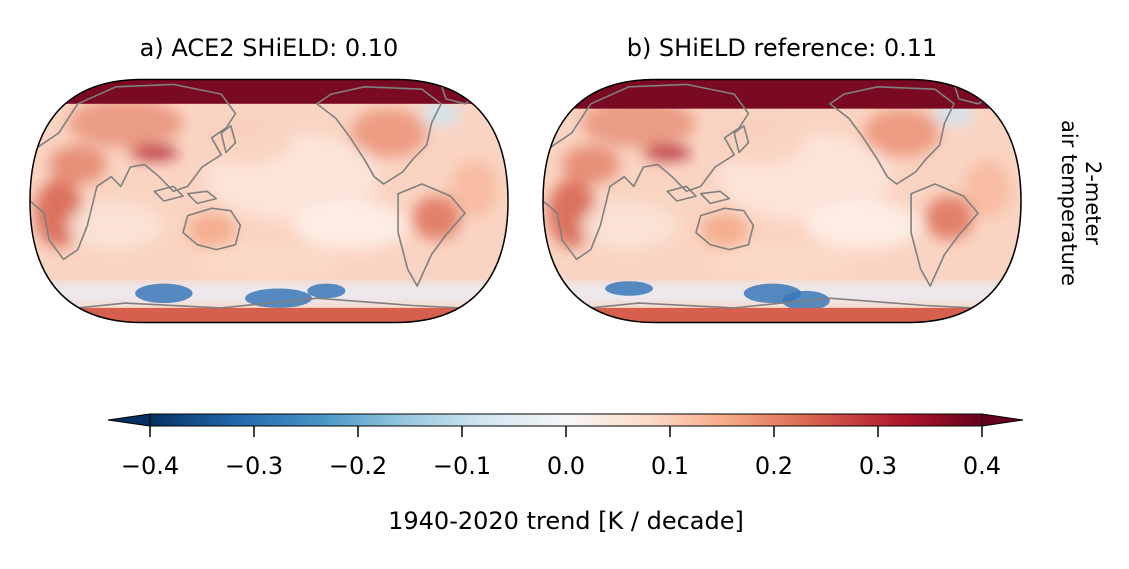 Image resolution: width=1129 pixels, height=569 pixels. What do you see at coordinates (1002, 420) in the screenshot?
I see `colorbar-extend-high` at bounding box center [1002, 420].